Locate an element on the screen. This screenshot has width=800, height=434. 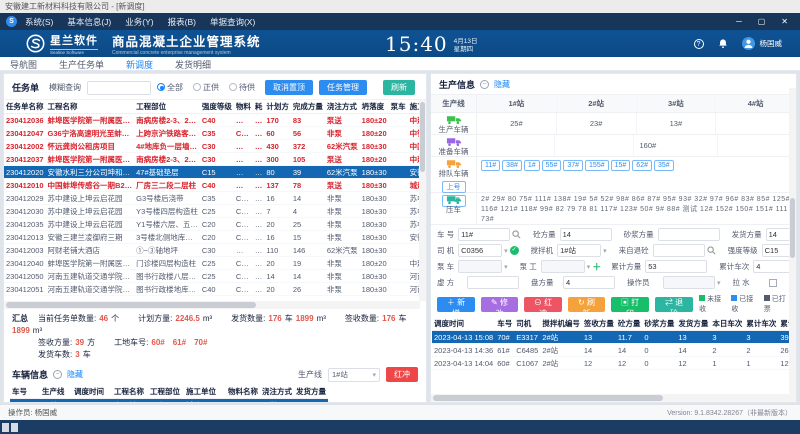
driver-select is located at coordinates (480, 250).